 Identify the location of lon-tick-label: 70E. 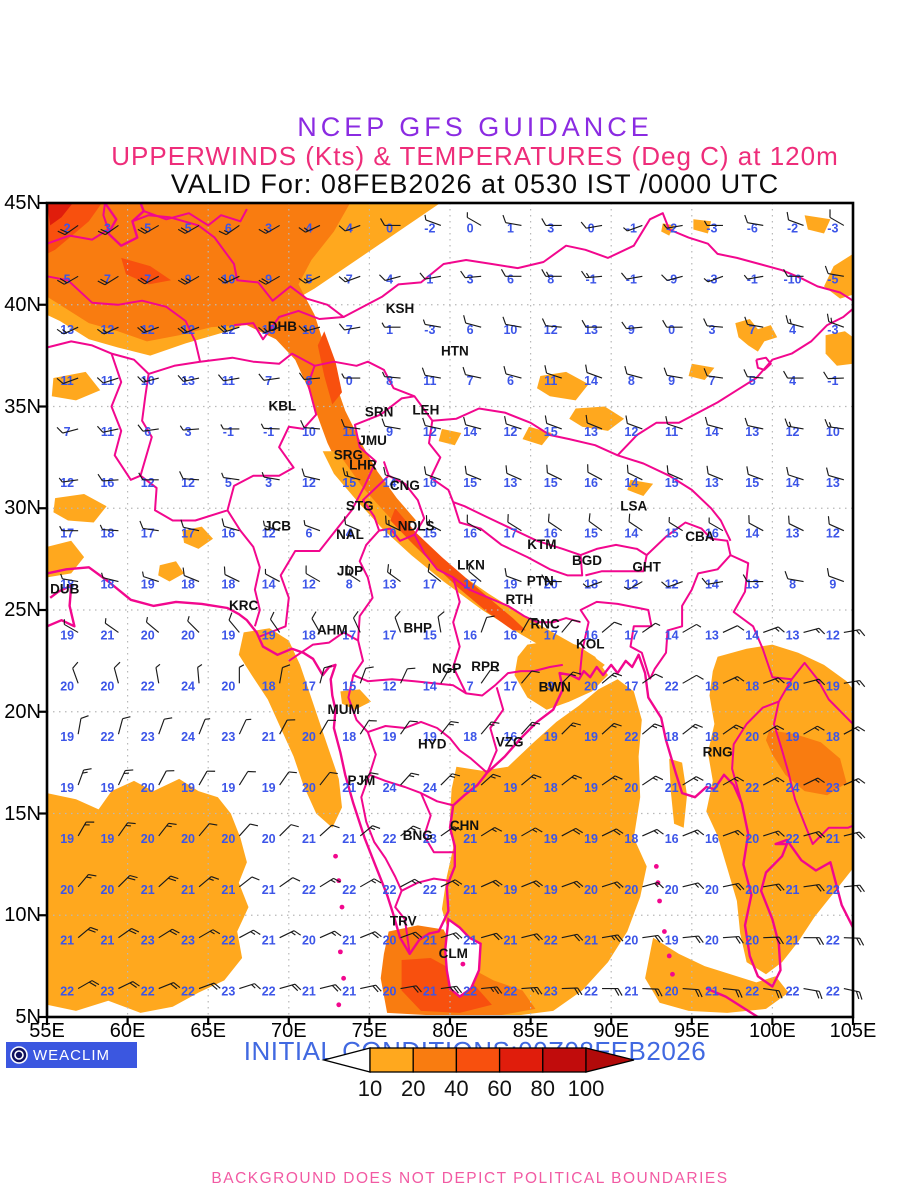
(289, 1031).